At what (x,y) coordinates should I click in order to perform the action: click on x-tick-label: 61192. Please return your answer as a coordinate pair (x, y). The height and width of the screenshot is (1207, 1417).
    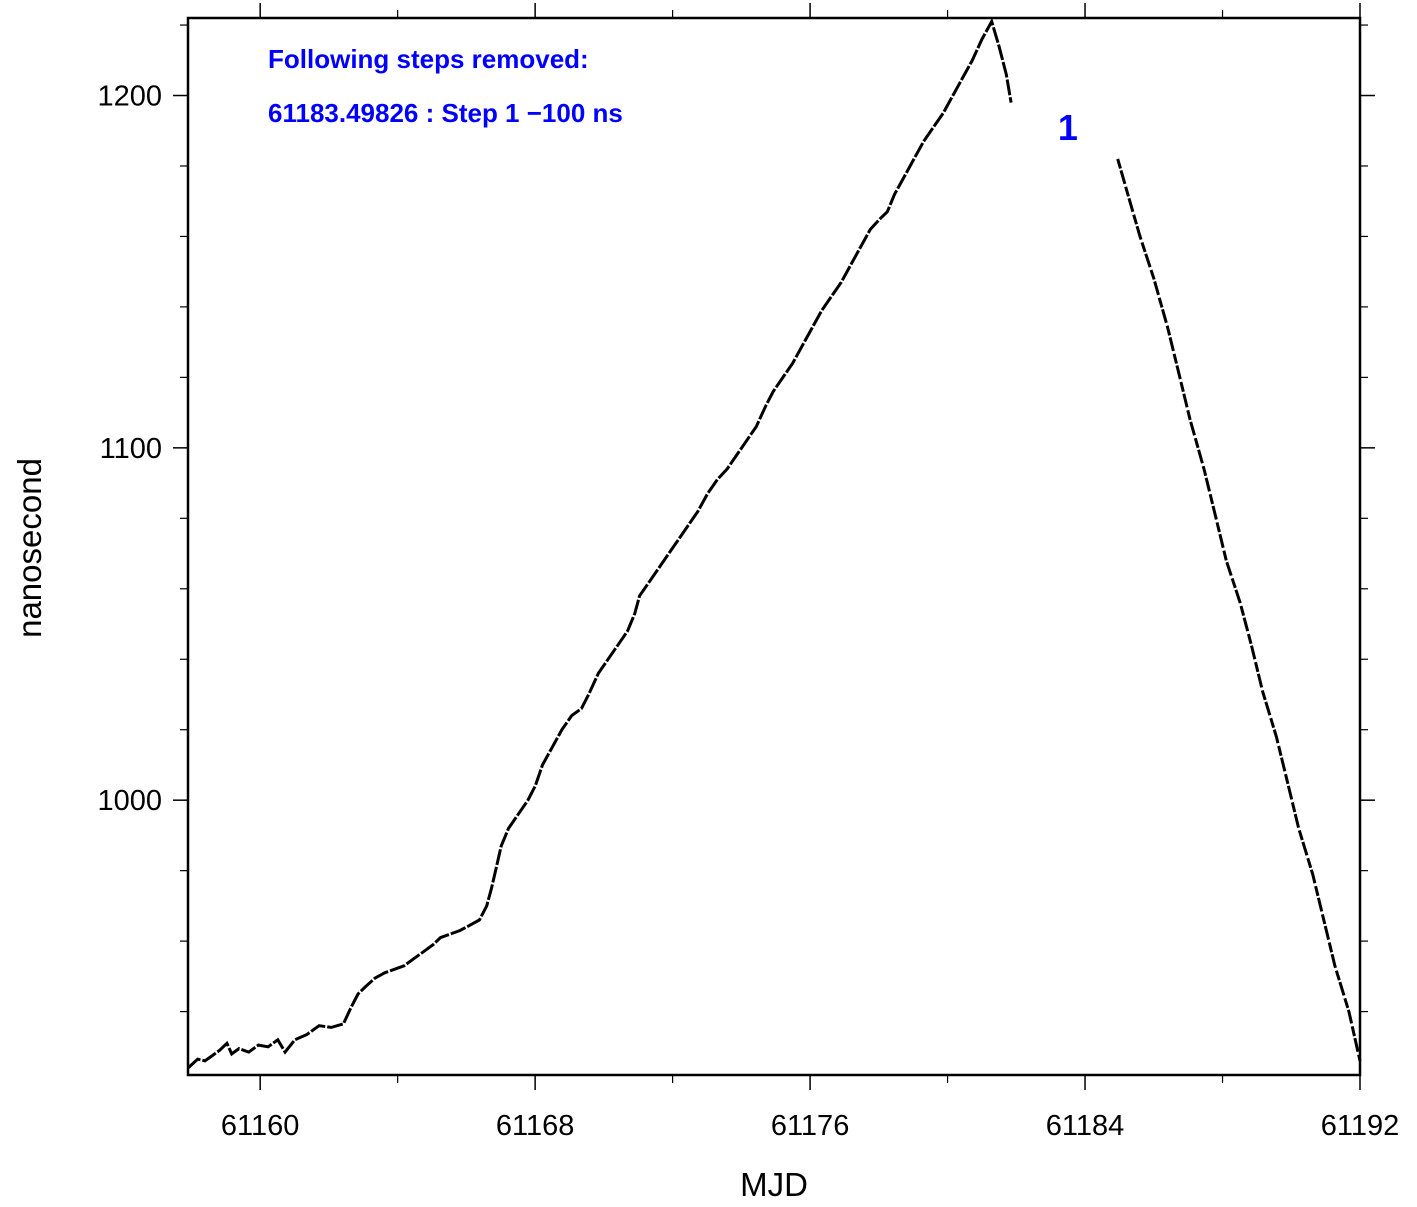
    Looking at the image, I should click on (1360, 1126).